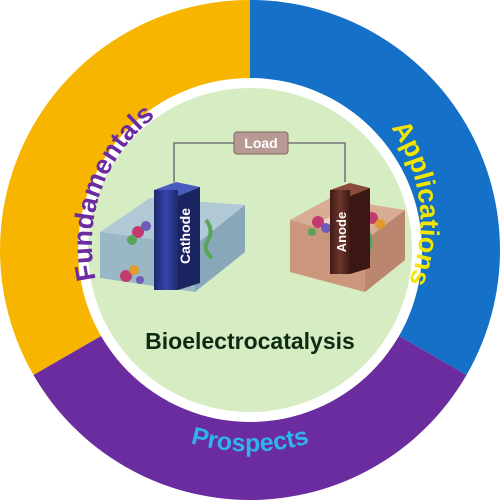 This screenshot has height=500, width=500. I want to click on cathode-electrode, so click(177, 236).